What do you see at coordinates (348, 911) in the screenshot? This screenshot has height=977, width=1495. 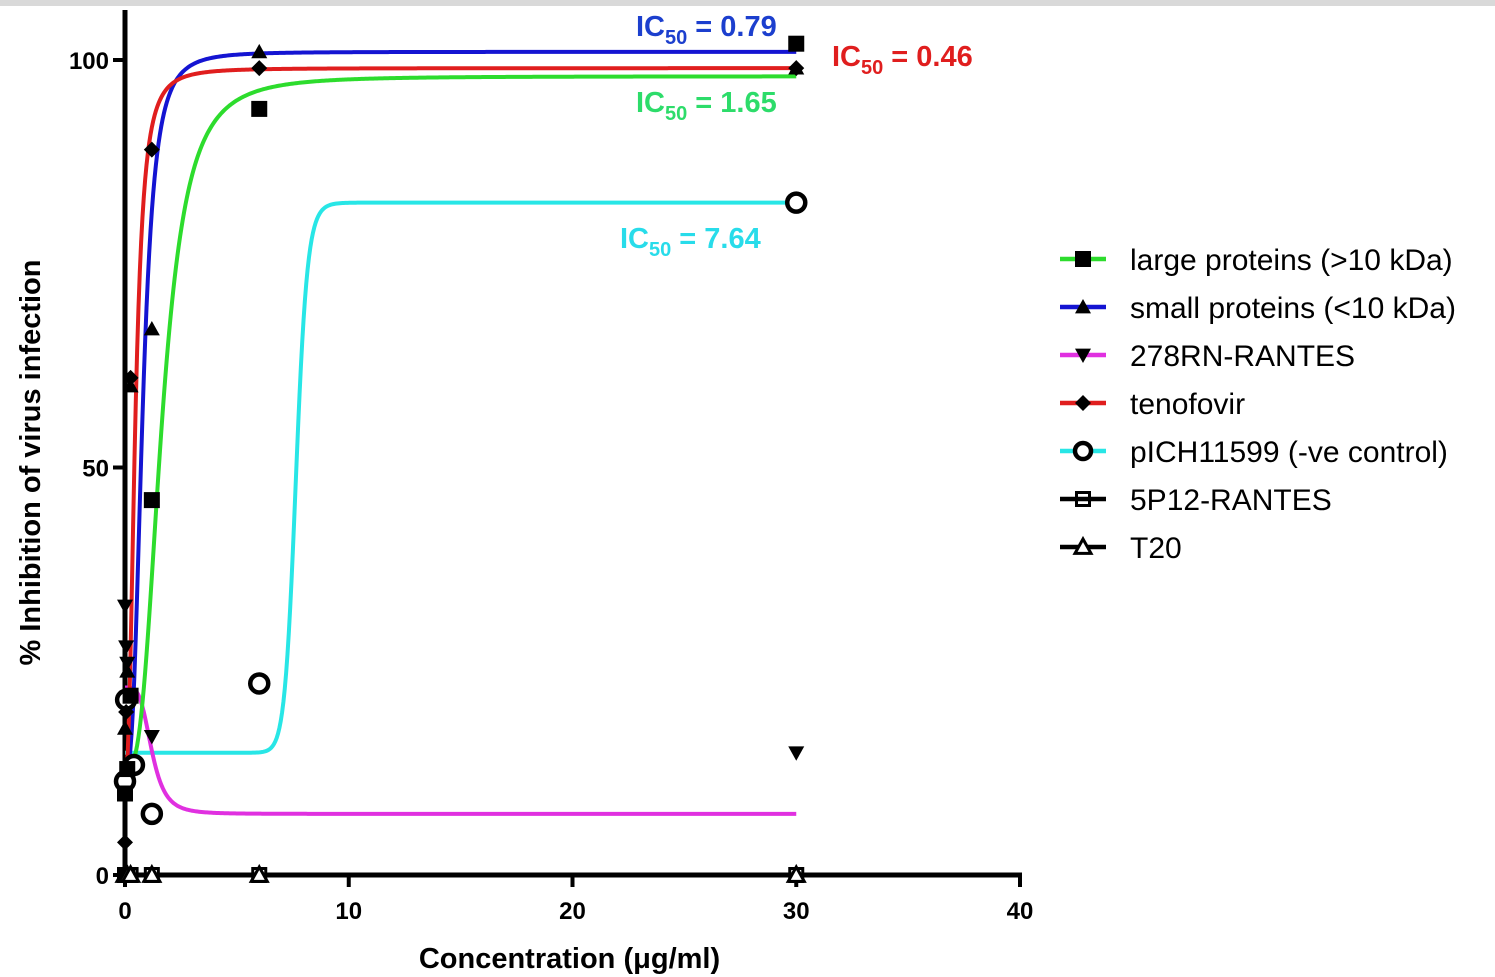 I see `x-tick-label: 10` at bounding box center [348, 911].